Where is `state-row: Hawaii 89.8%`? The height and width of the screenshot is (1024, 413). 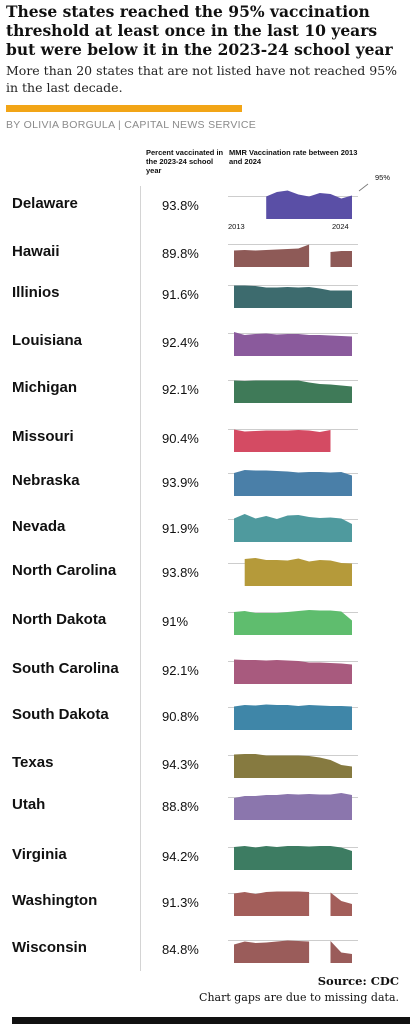 state-row: Hawaii 89.8% is located at coordinates (206, 255).